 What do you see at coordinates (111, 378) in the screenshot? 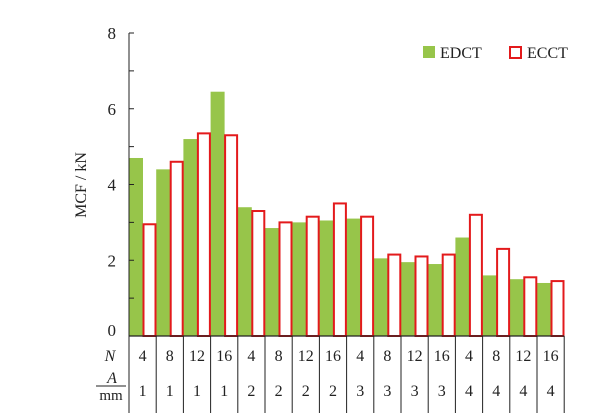
I see `row-label-a: A` at bounding box center [111, 378].